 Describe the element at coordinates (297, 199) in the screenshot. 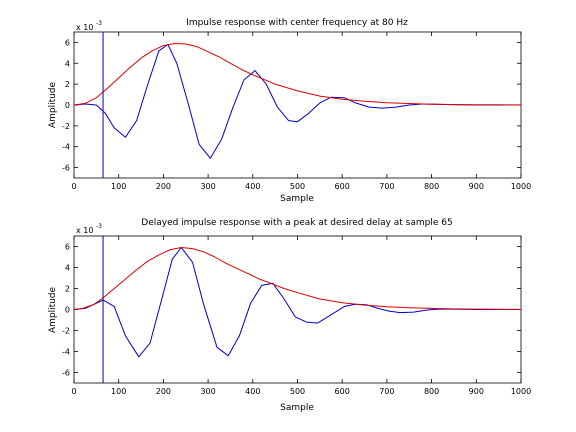

I see `top-x-axis-label: Sample` at that location.